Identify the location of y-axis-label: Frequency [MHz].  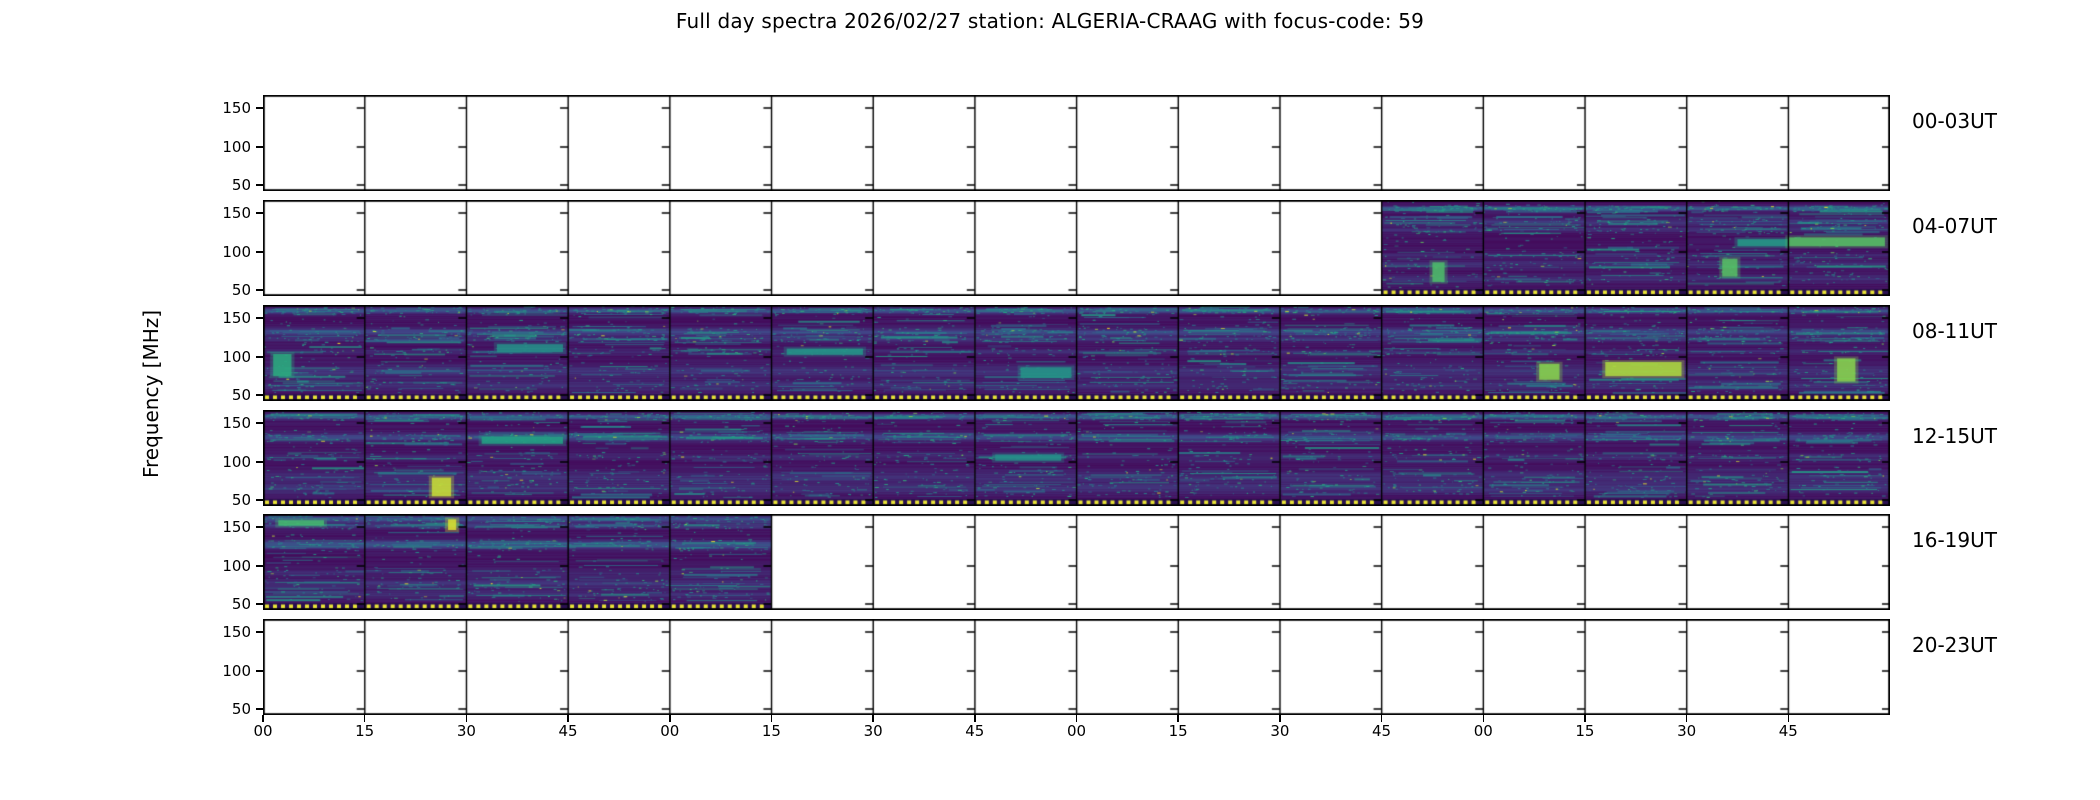
(151, 394).